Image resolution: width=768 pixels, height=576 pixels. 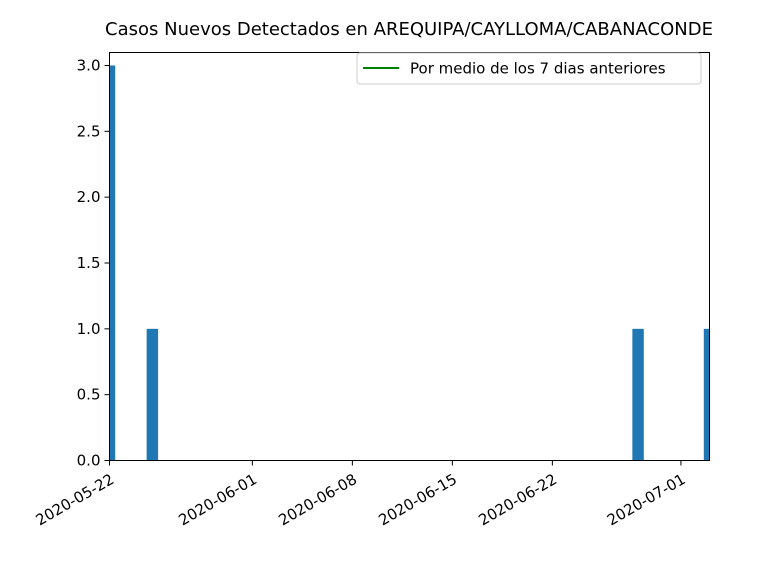 I want to click on y-tick-label: 2.5, so click(x=89, y=131).